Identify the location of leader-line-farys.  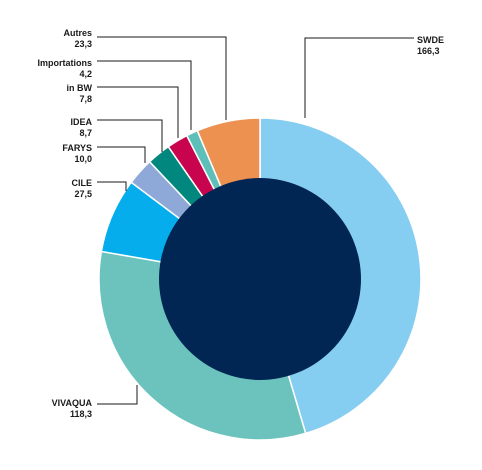
(121, 154).